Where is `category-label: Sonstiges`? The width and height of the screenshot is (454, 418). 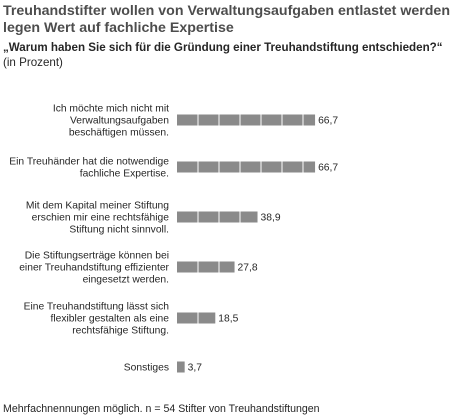
category-label: Sonstiges is located at coordinates (146, 368).